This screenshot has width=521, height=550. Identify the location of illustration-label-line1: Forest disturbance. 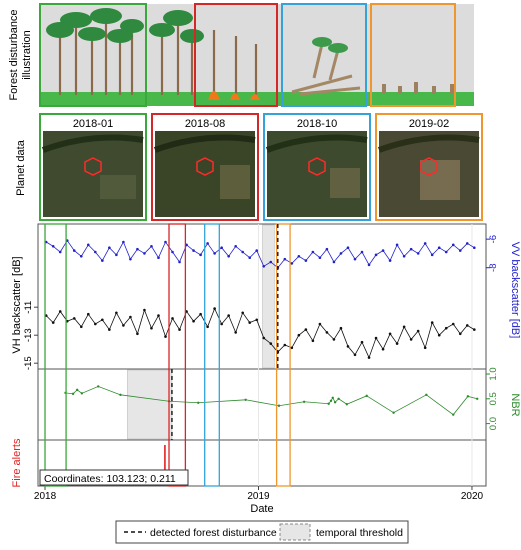
(14, 54).